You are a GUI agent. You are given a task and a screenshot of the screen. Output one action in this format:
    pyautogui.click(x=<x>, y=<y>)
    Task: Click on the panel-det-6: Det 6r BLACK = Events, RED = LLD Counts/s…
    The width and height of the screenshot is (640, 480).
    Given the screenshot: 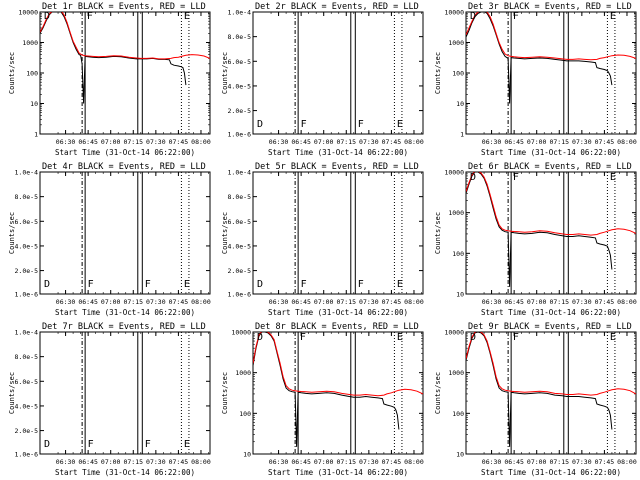 What is the action you would take?
    pyautogui.click(x=535, y=239)
    